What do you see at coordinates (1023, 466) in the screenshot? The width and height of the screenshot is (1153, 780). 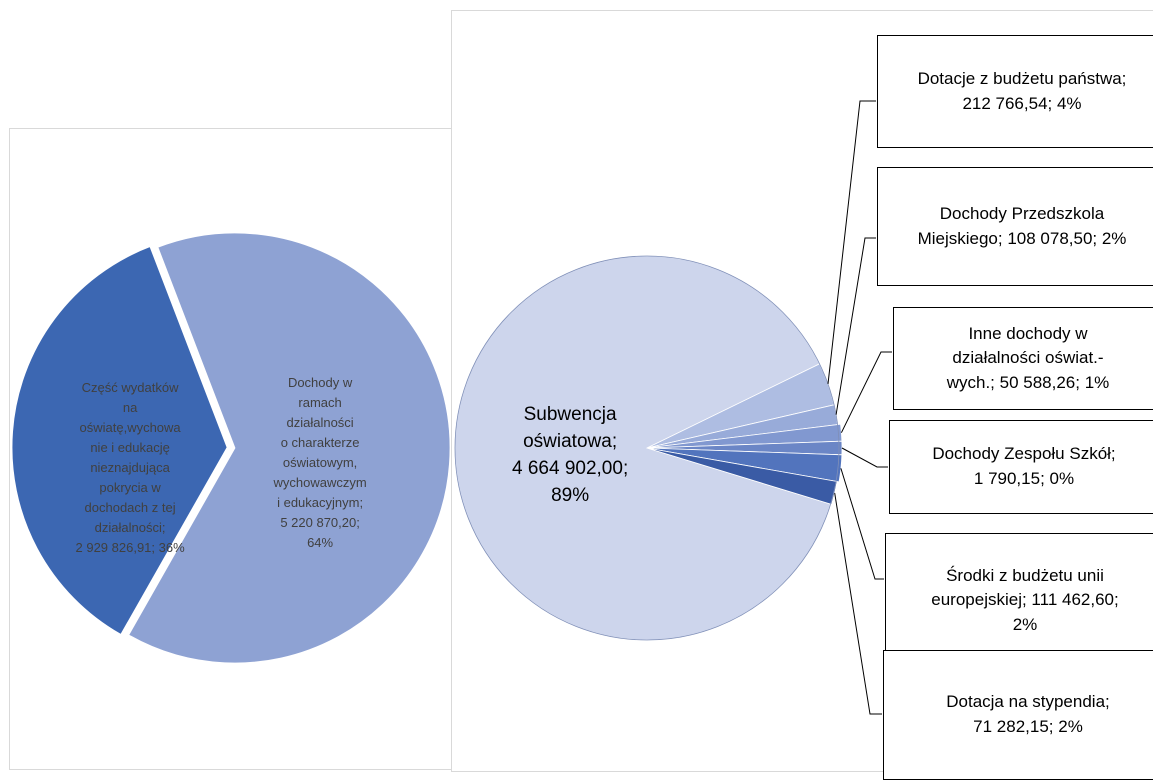 I see `right-pie-label-5-text: Dochody Zespołu Szkół; 1 790,15; 0%` at bounding box center [1023, 466].